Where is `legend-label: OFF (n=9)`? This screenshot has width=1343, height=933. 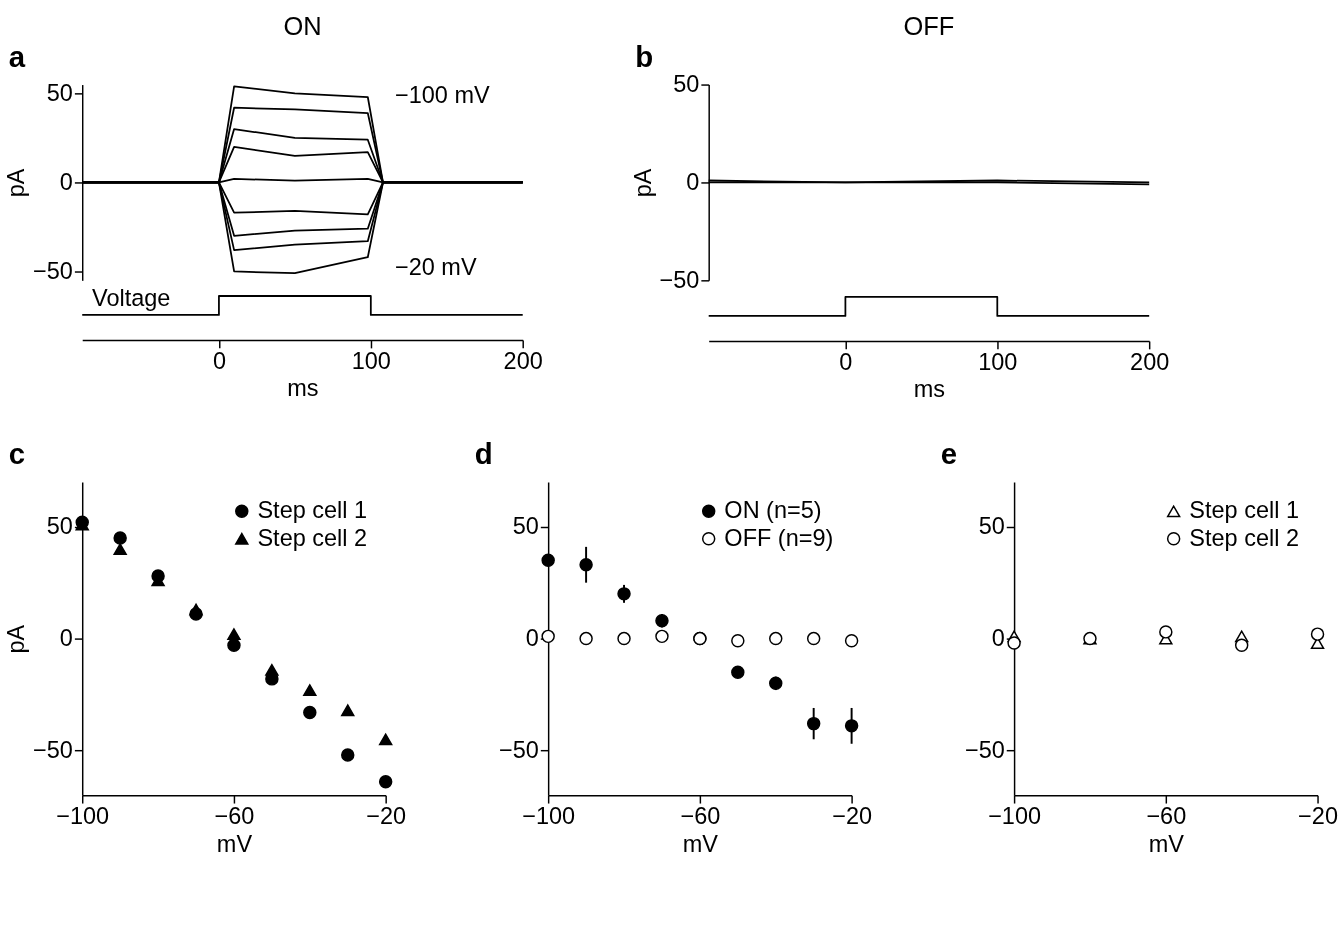
legend-label: OFF (n=9) is located at coordinates (779, 537).